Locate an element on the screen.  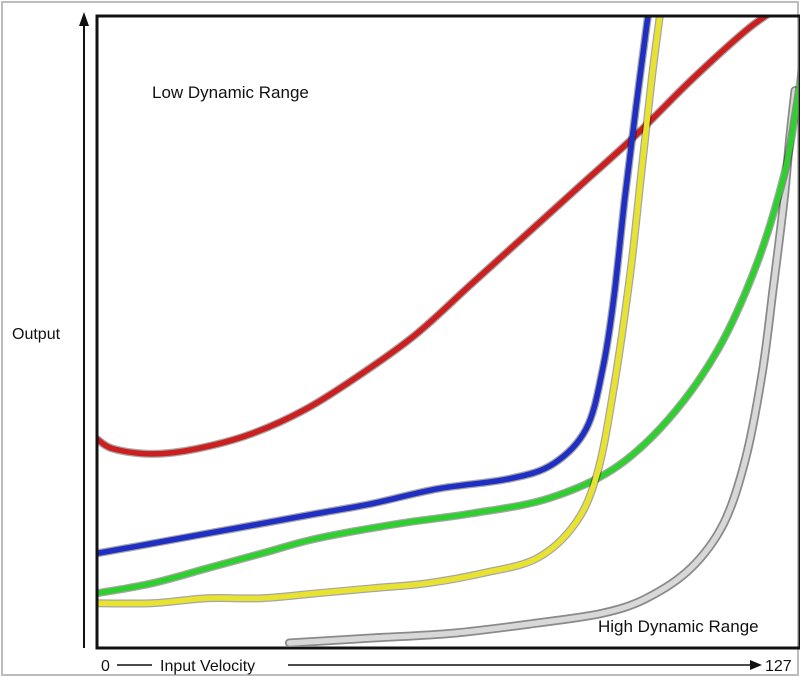
high-dynamic-range-annotation: High Dynamic Range is located at coordinates (678, 626).